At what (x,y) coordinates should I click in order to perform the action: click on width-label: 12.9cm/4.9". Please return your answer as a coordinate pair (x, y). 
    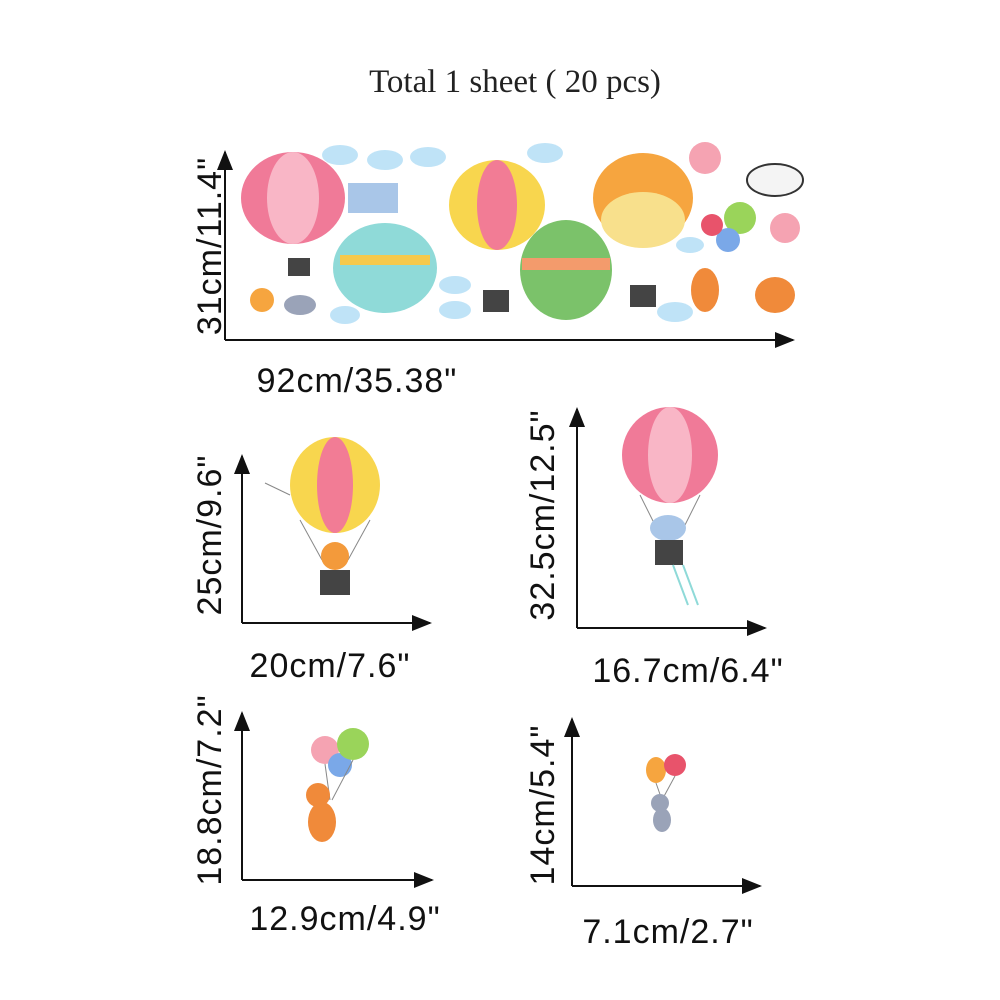
    Looking at the image, I should click on (344, 919).